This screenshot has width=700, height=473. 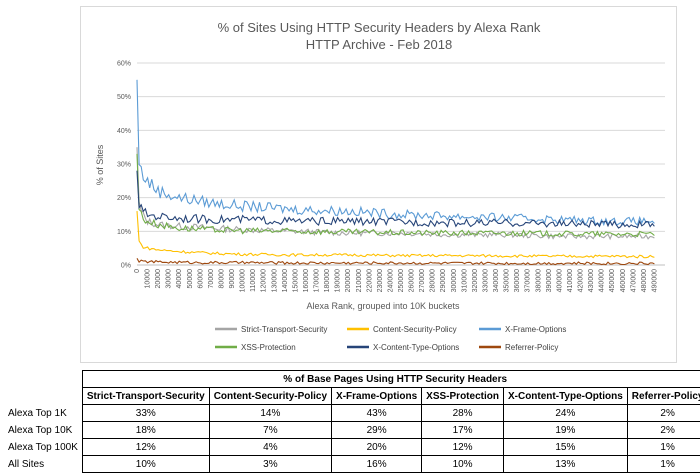 What do you see at coordinates (565, 396) in the screenshot?
I see `column-header: X-Content-Type-Options` at bounding box center [565, 396].